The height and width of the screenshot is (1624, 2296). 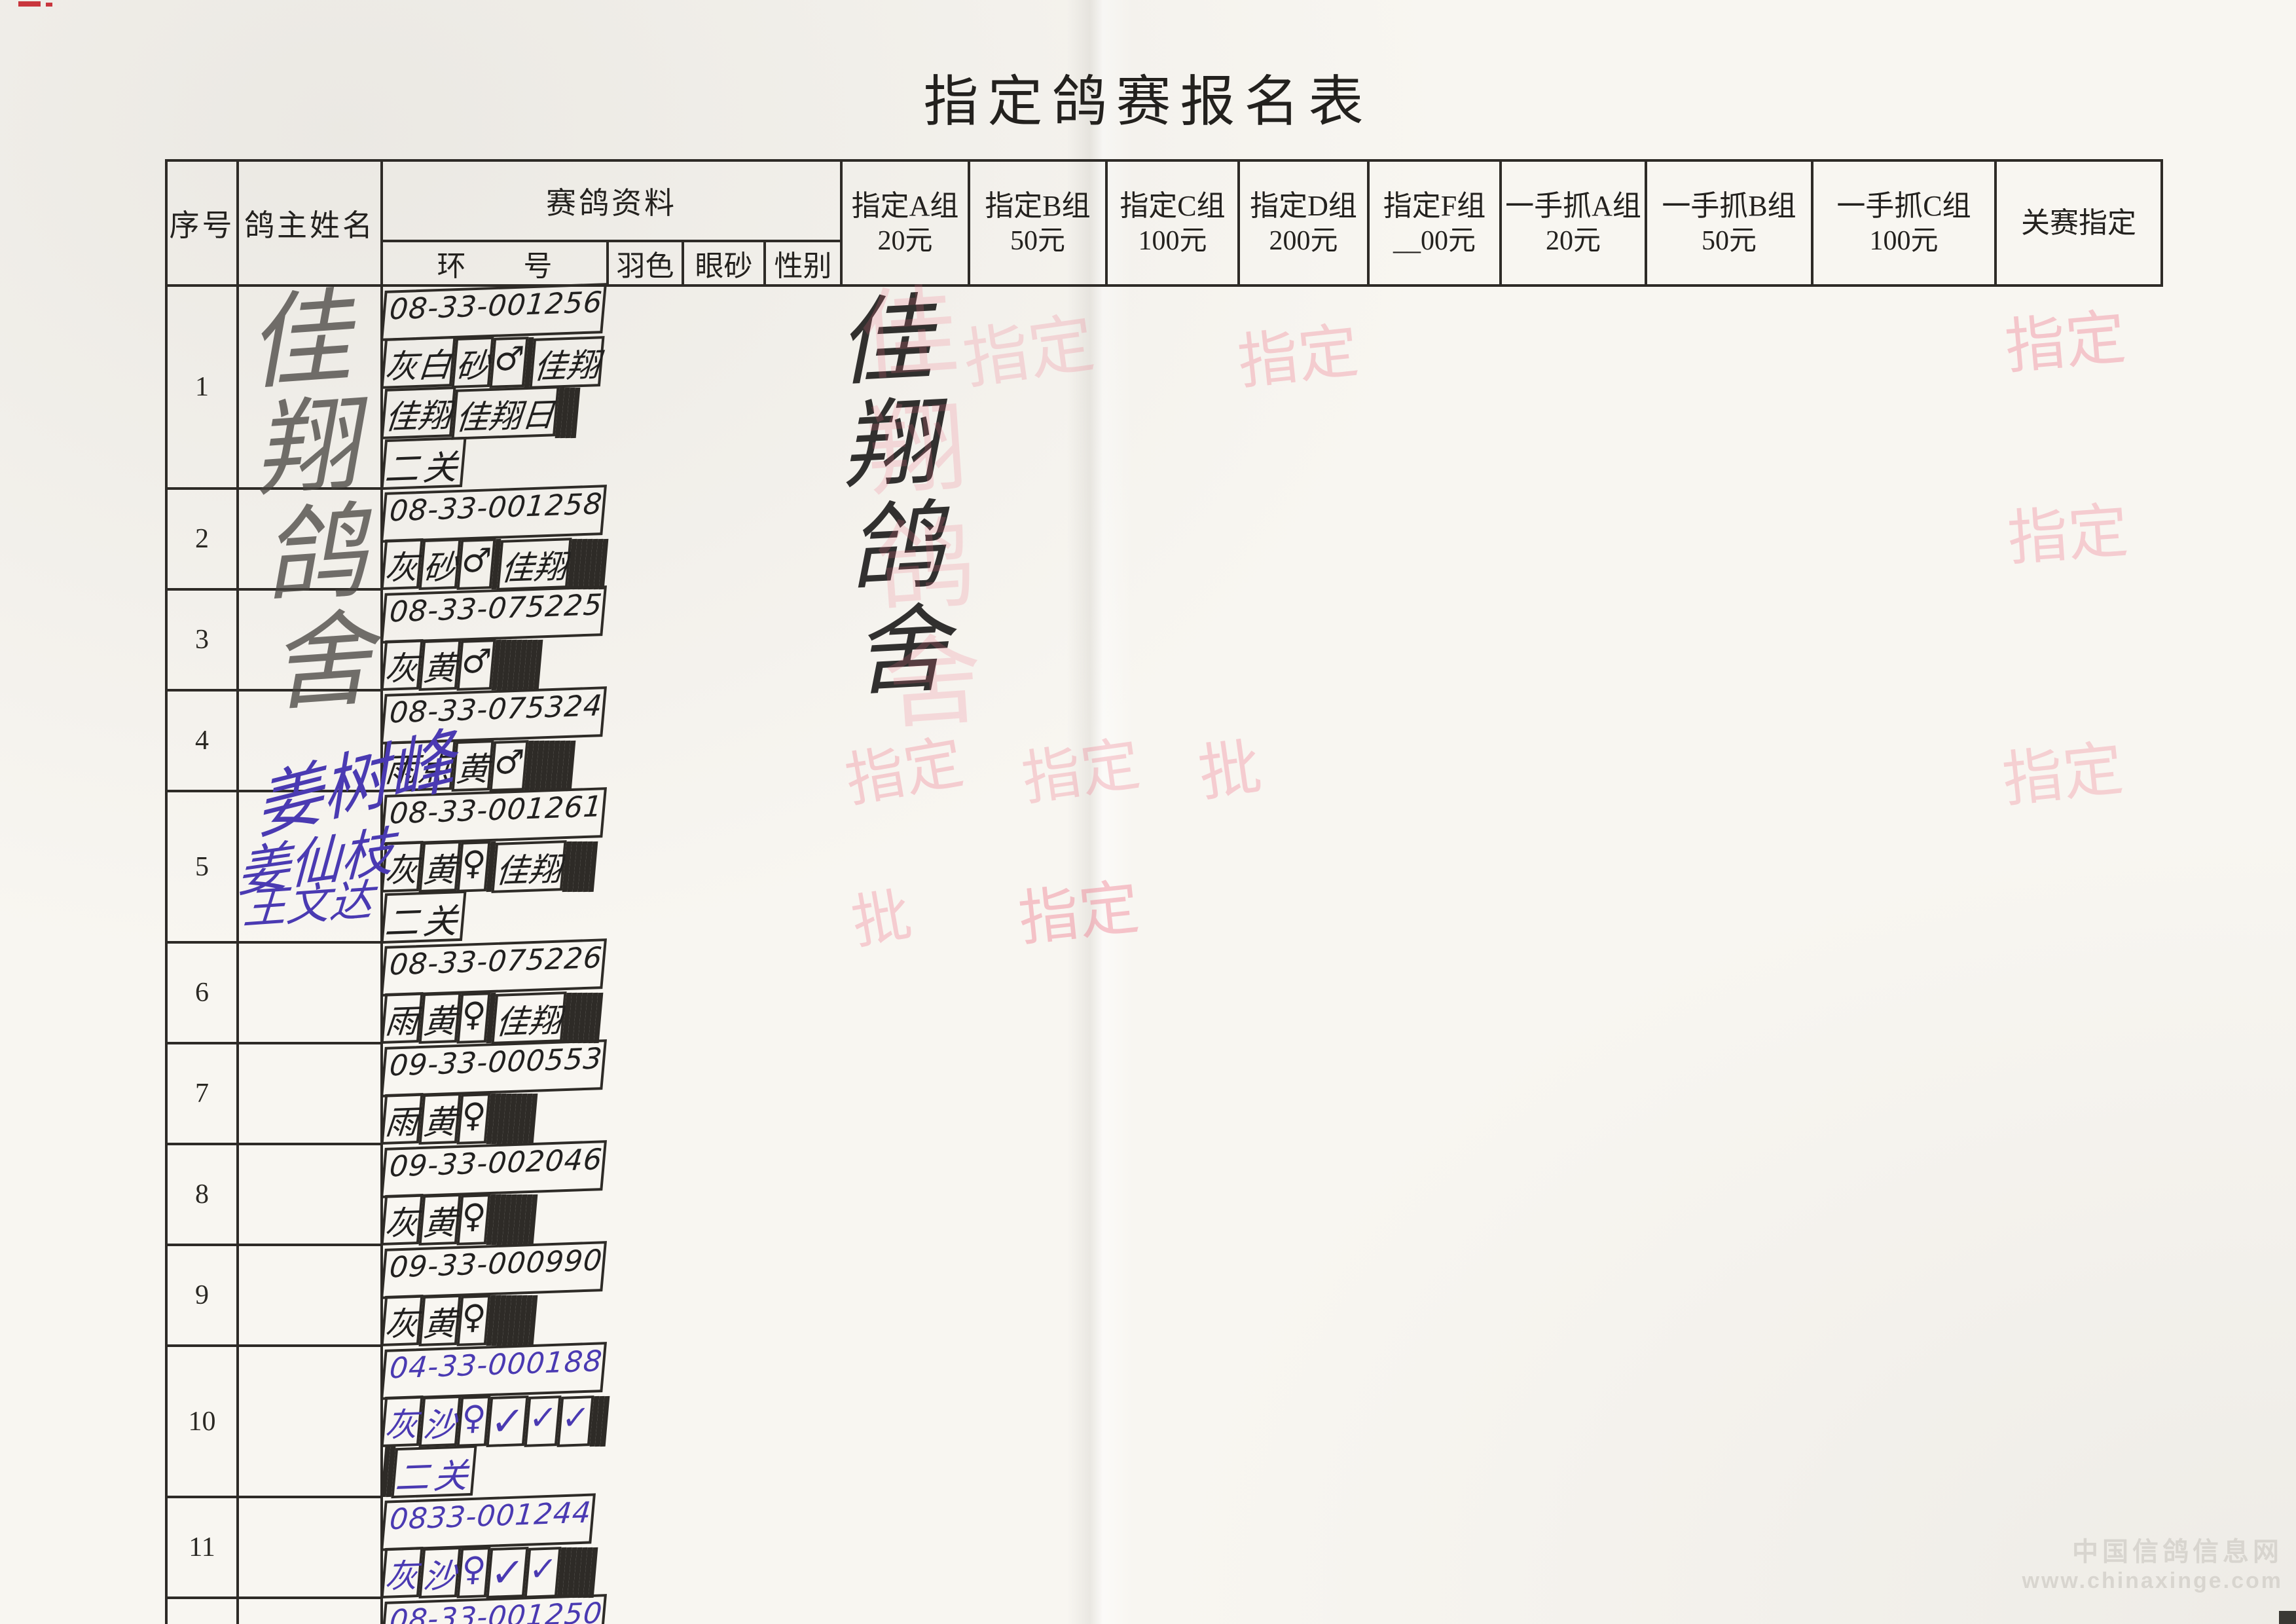 What do you see at coordinates (202, 539) in the screenshot?
I see `cell-serial: 2` at bounding box center [202, 539].